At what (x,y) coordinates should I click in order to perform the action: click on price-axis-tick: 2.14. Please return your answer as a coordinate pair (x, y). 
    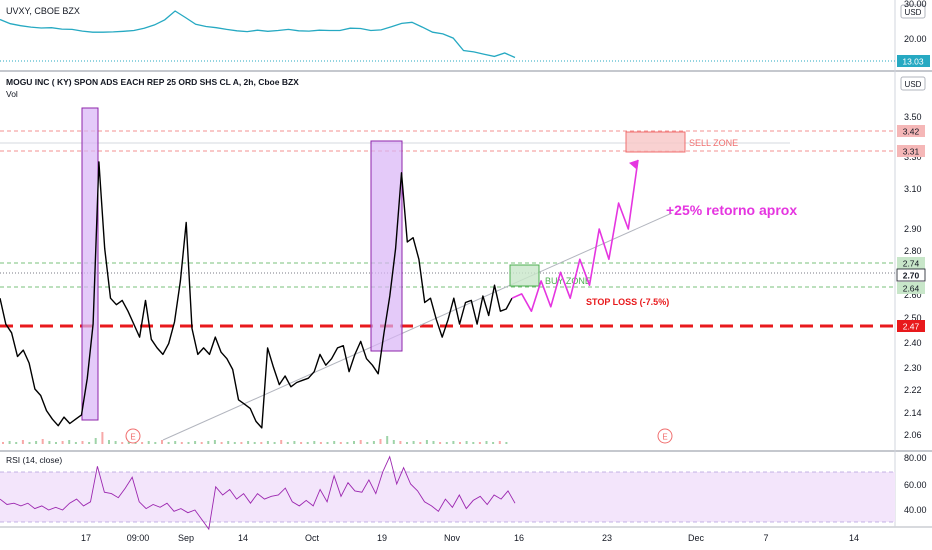
    Looking at the image, I should click on (913, 413).